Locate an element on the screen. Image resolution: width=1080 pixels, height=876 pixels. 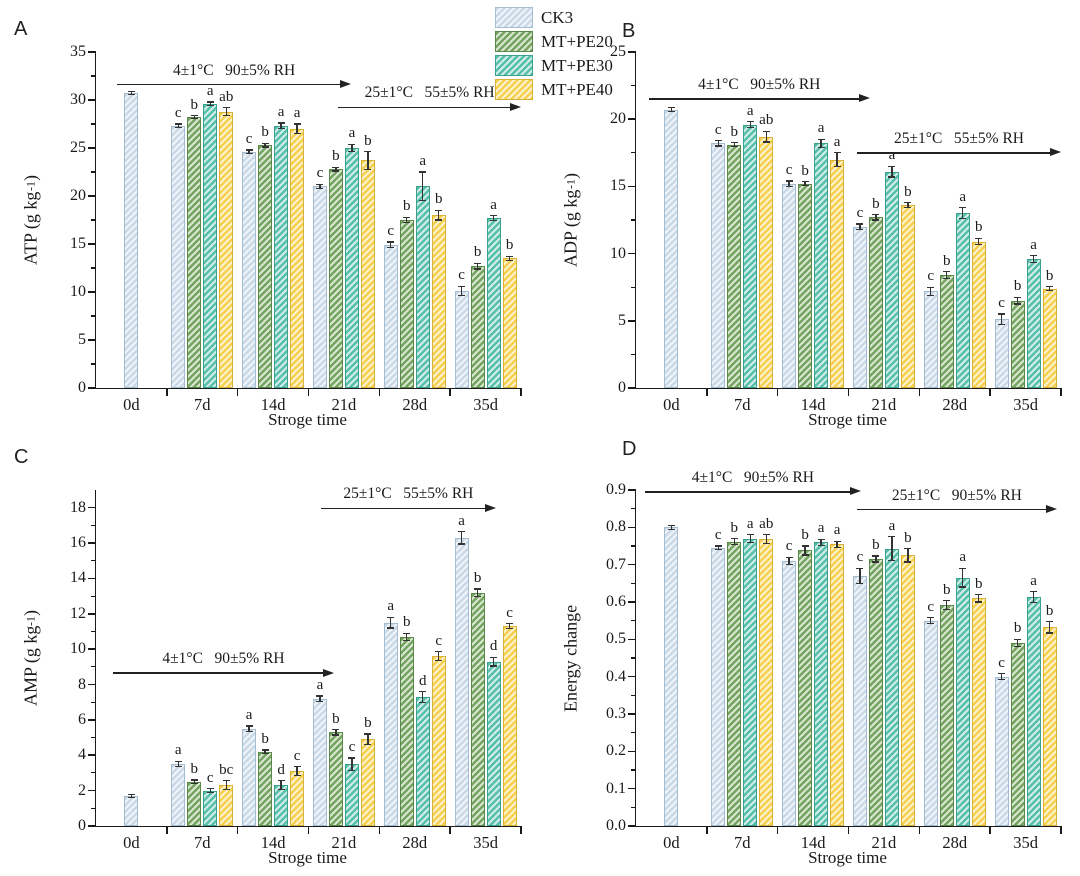
bar-MT+PE30-35d is located at coordinates (1033, 711).